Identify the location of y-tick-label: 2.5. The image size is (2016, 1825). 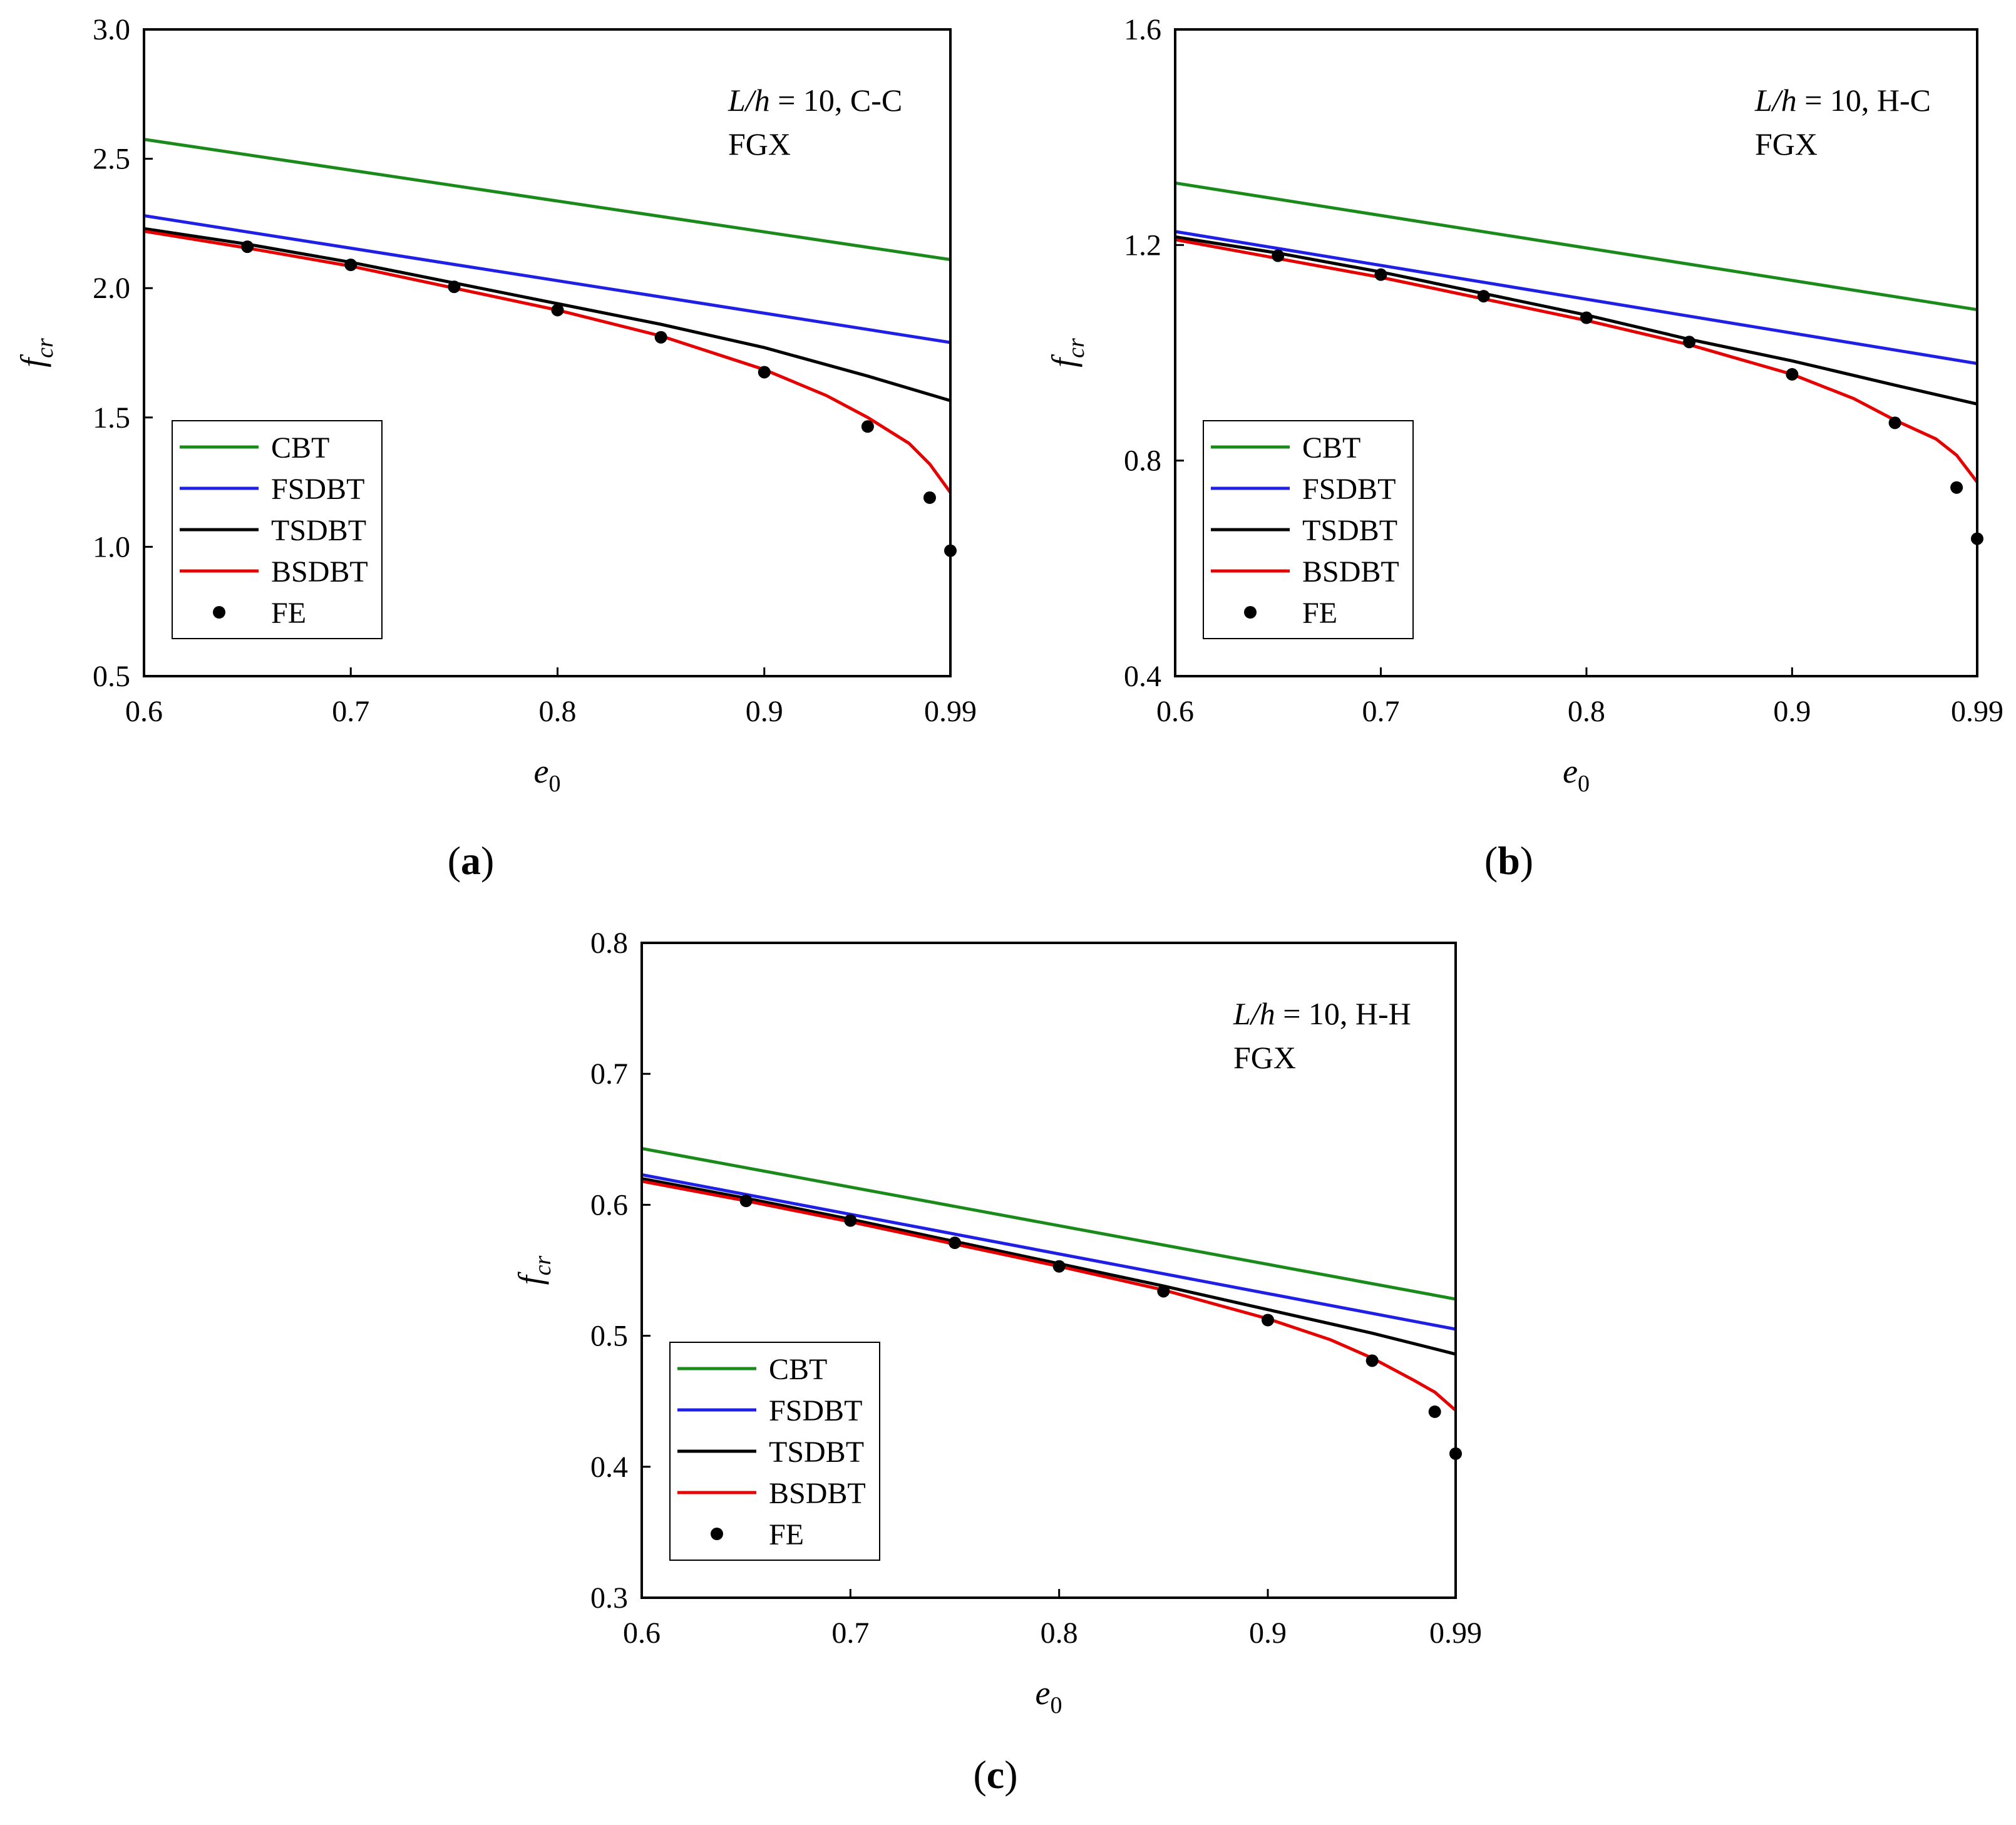
(112, 160).